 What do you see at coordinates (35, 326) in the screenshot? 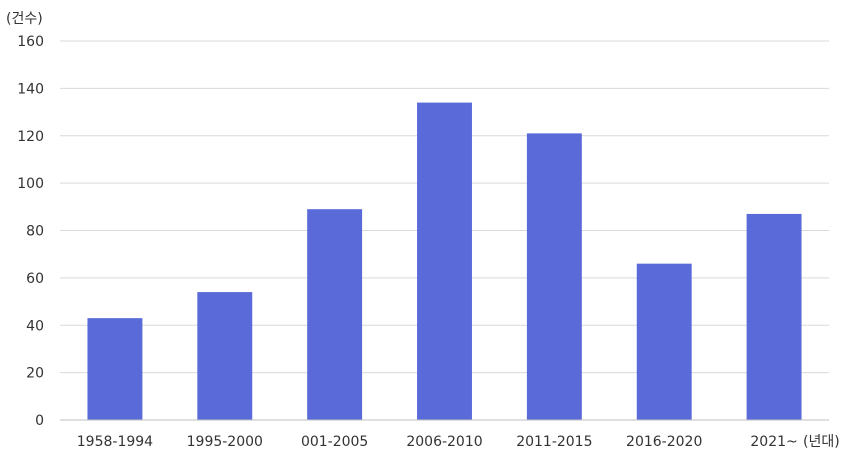
I see `y-tick-label: 40` at bounding box center [35, 326].